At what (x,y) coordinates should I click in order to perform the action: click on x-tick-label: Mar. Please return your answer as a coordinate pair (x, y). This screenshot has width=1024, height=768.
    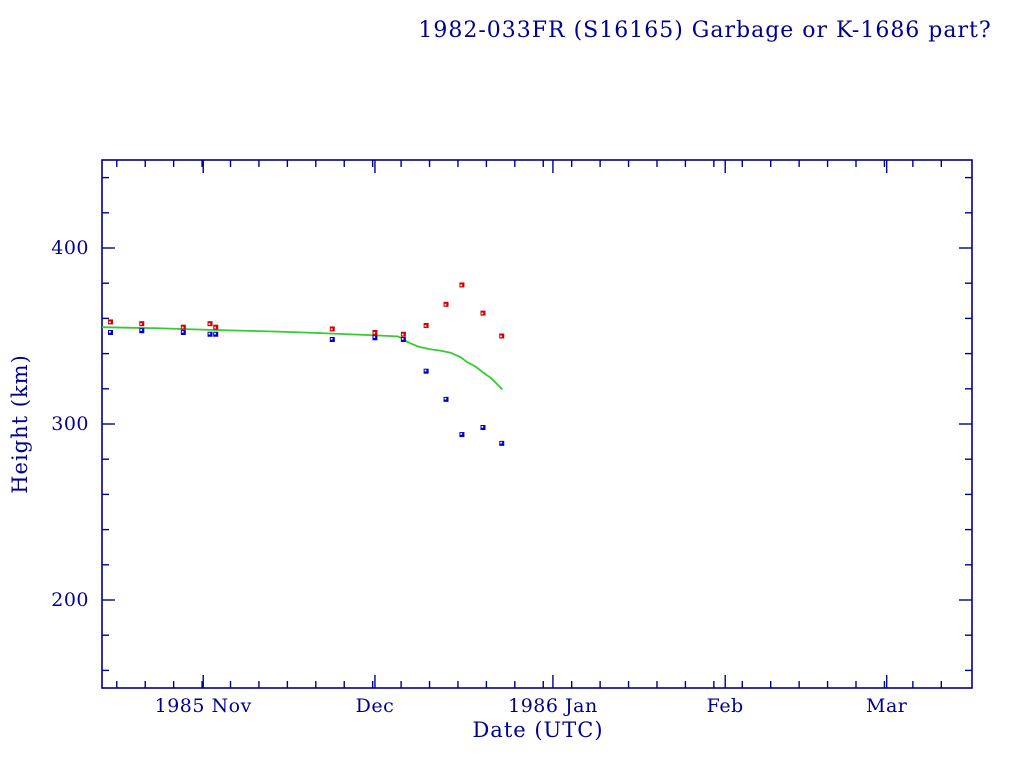
    Looking at the image, I should click on (887, 706).